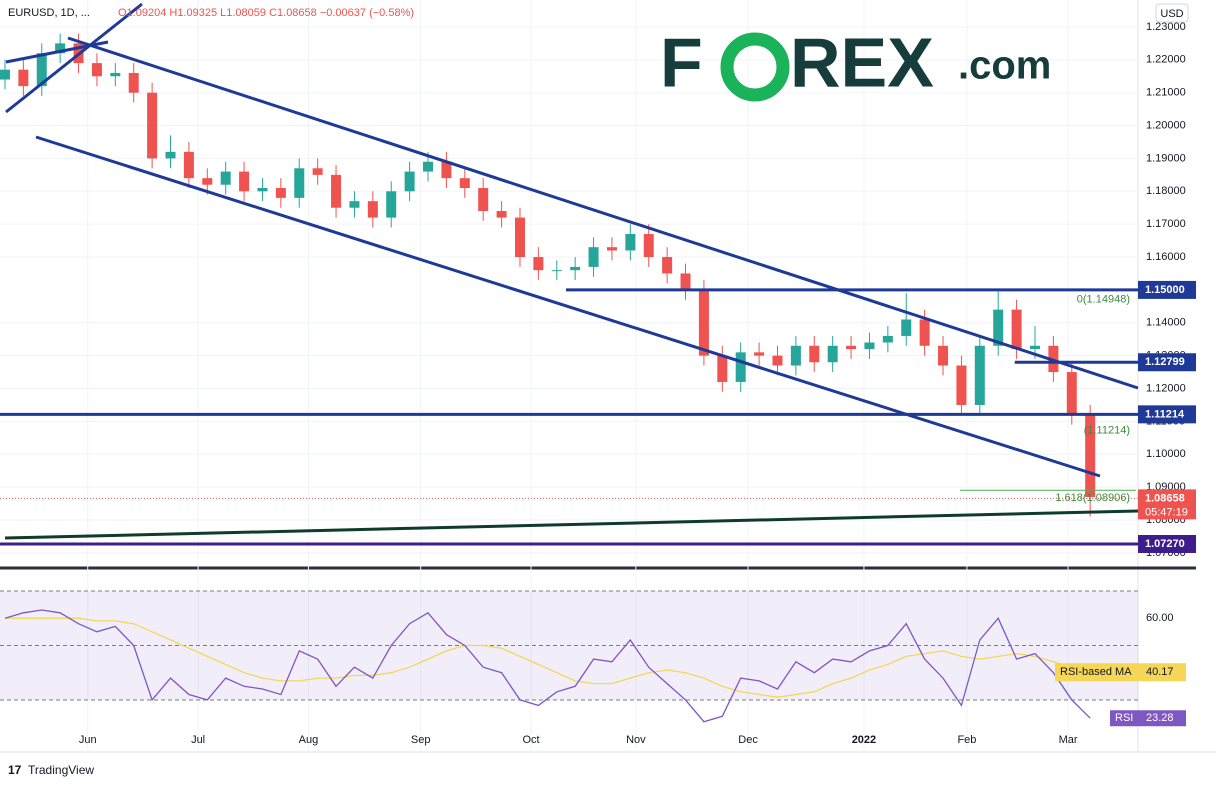 Image resolution: width=1216 pixels, height=788 pixels. What do you see at coordinates (1166, 60) in the screenshot?
I see `y-tick-label: 1.22000` at bounding box center [1166, 60].